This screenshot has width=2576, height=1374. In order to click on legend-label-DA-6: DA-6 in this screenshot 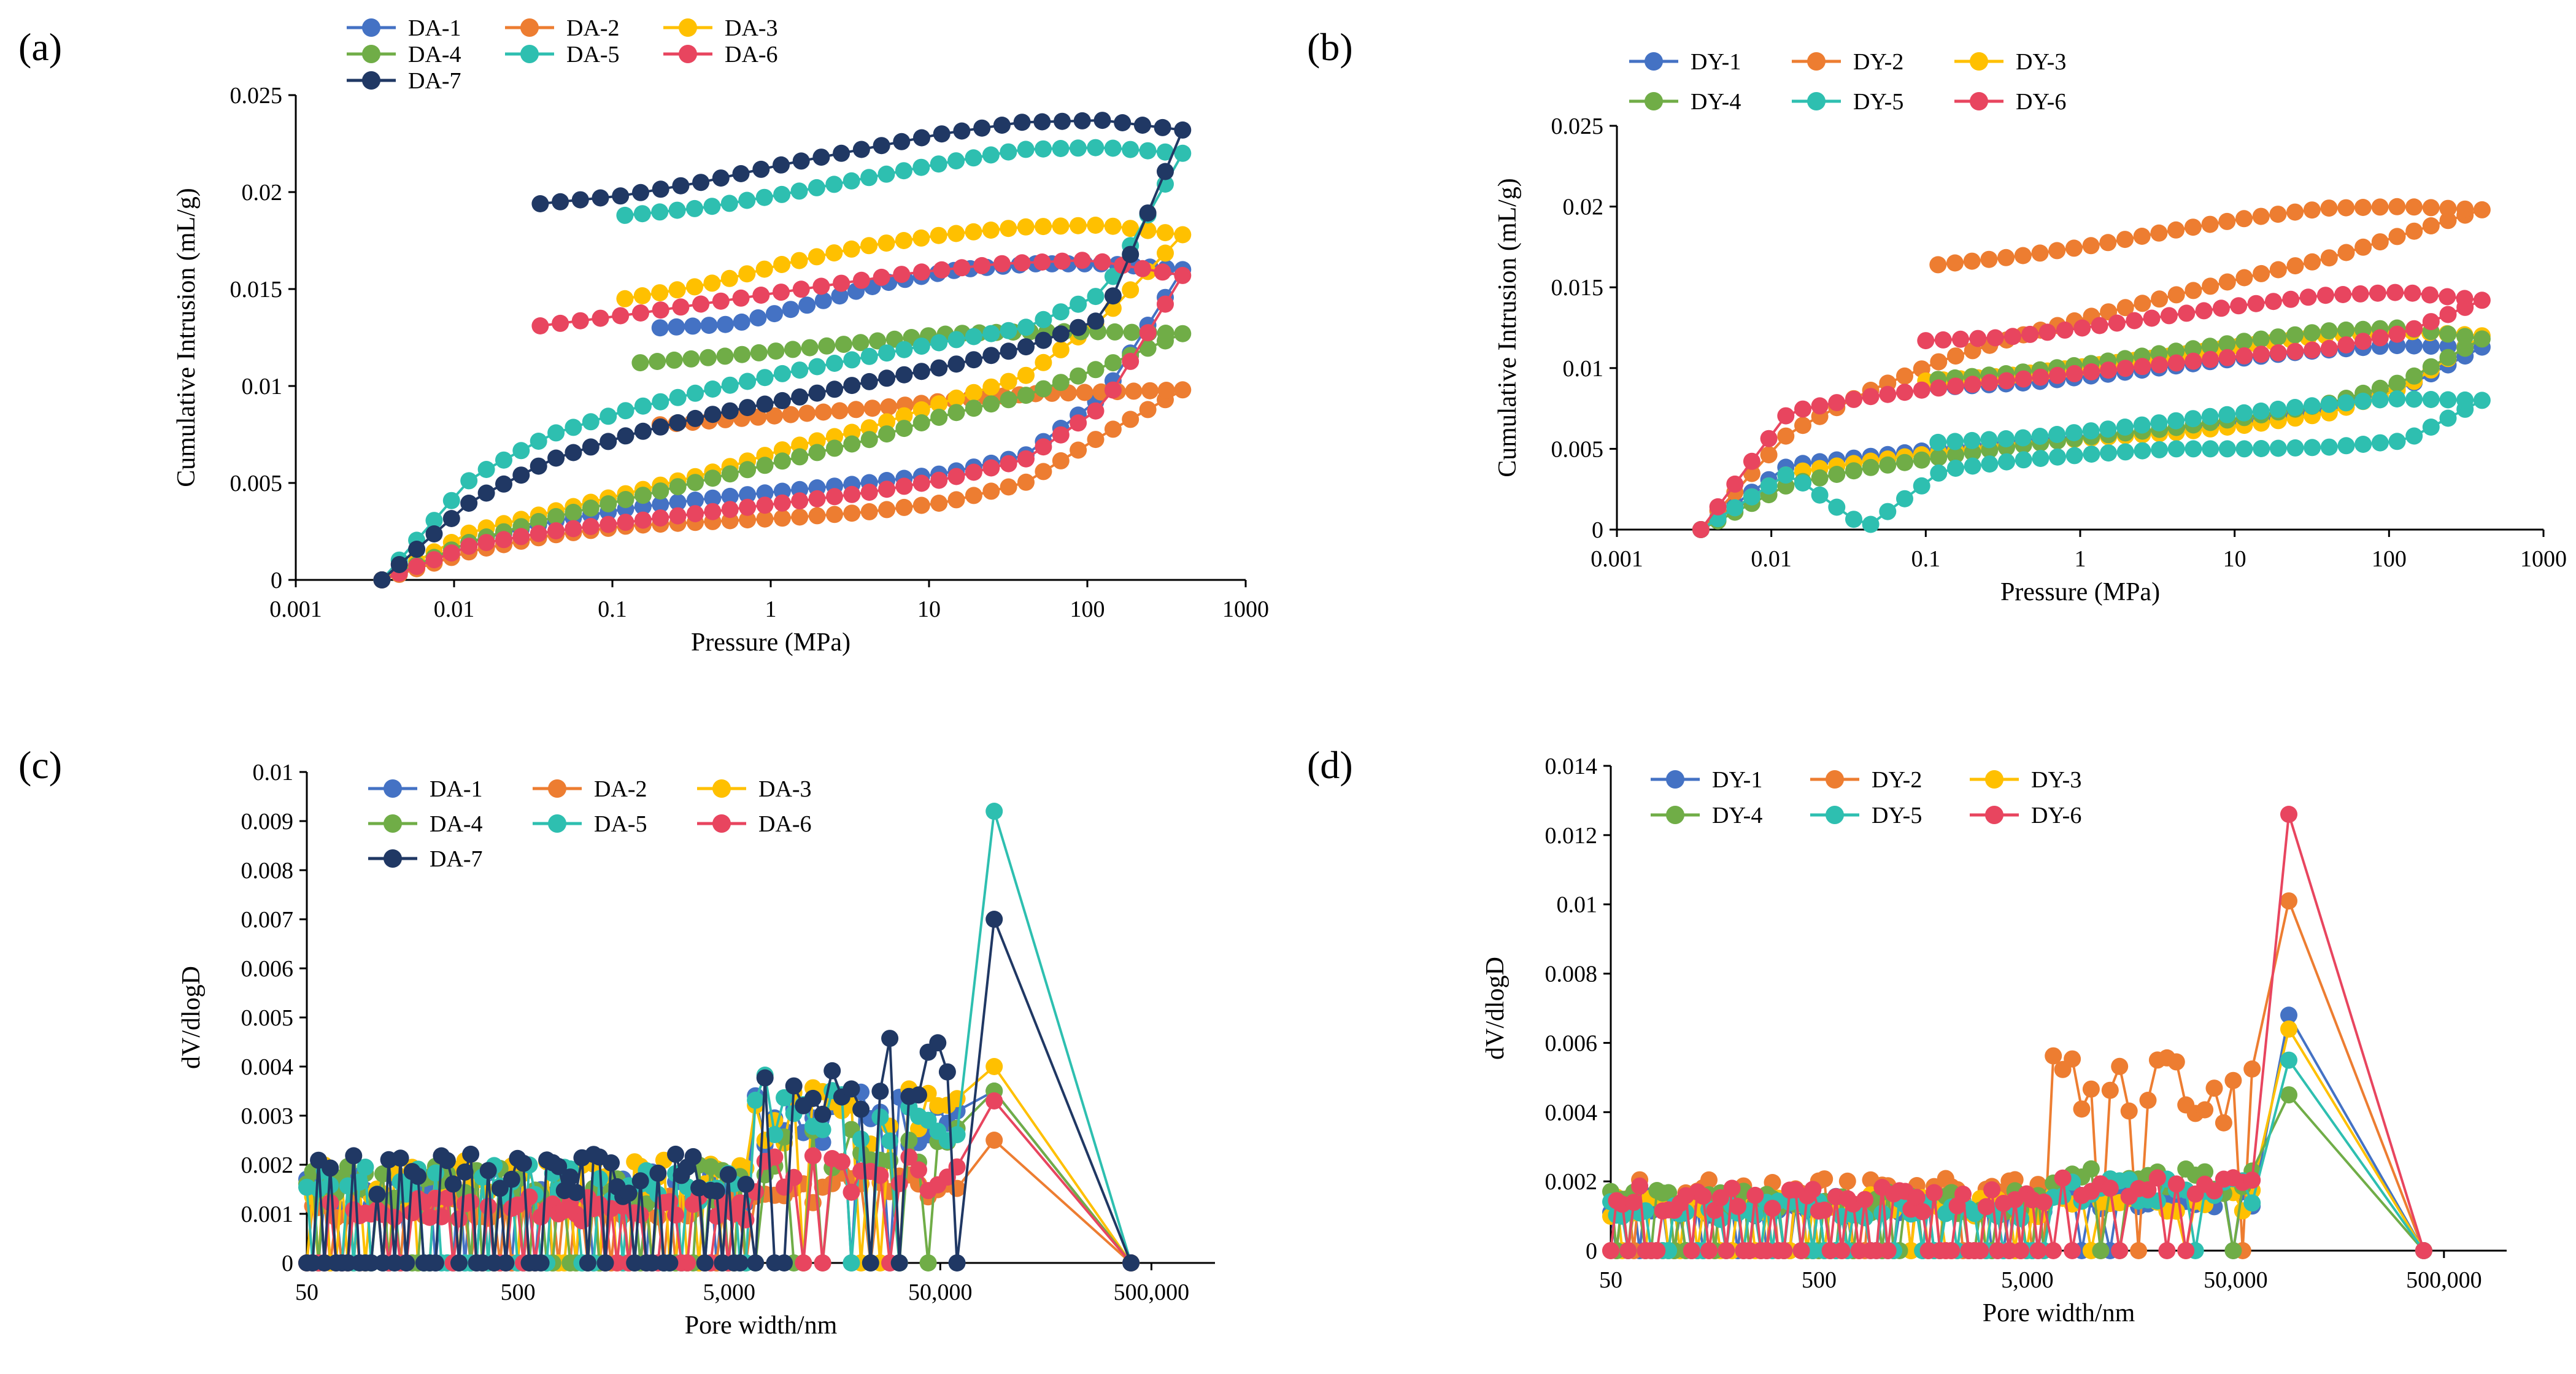, I will do `click(785, 824)`.